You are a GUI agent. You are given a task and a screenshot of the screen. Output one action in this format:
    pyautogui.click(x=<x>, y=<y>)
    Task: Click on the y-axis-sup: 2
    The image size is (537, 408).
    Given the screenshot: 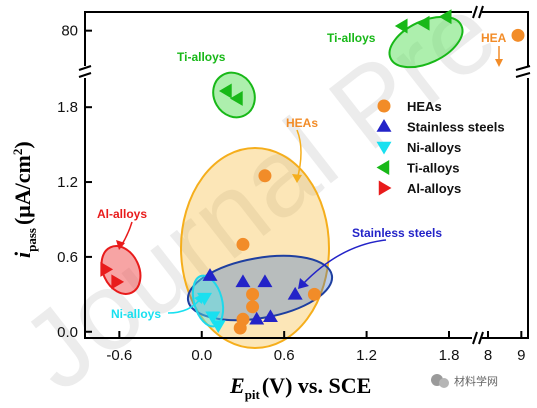 What is the action you would take?
    pyautogui.click(x=17, y=152)
    